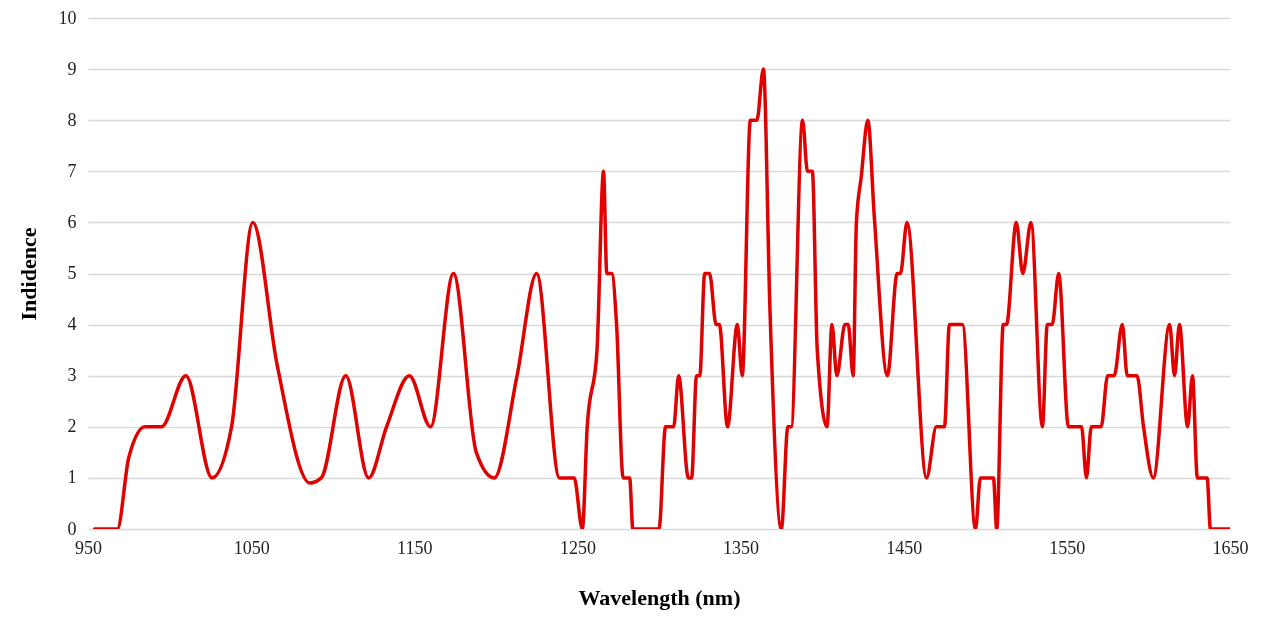 This screenshot has width=1265, height=634. Describe the element at coordinates (72, 324) in the screenshot. I see `y-tick-label: 4` at that location.